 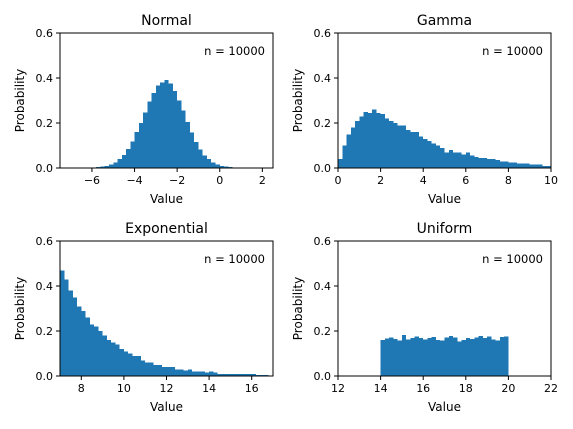 I want to click on x-axis-label: Value, so click(x=444, y=199).